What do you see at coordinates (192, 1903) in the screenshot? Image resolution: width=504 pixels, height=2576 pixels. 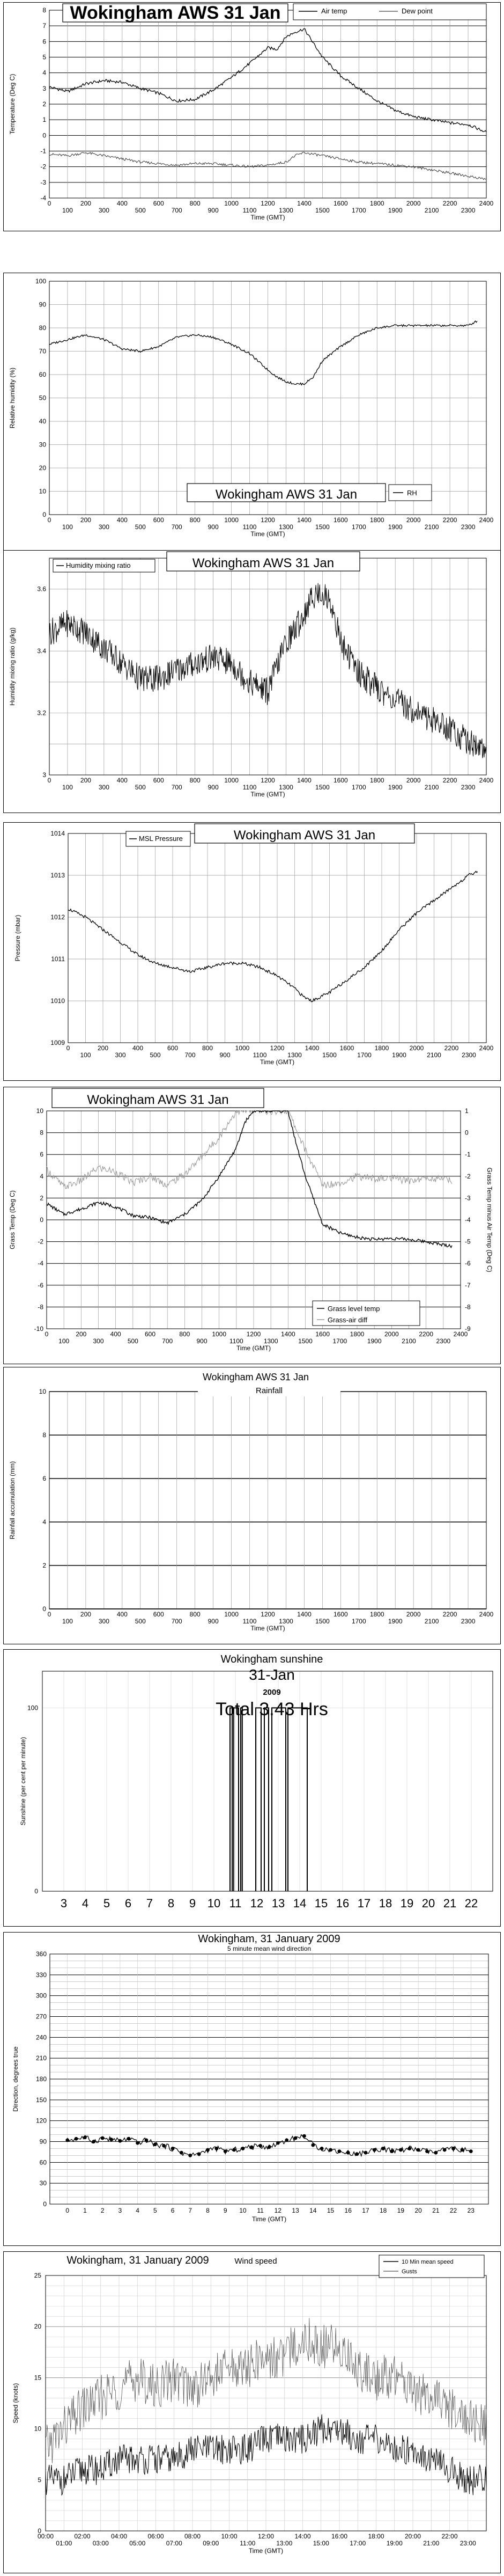 I see `x-tick-label: 9` at bounding box center [192, 1903].